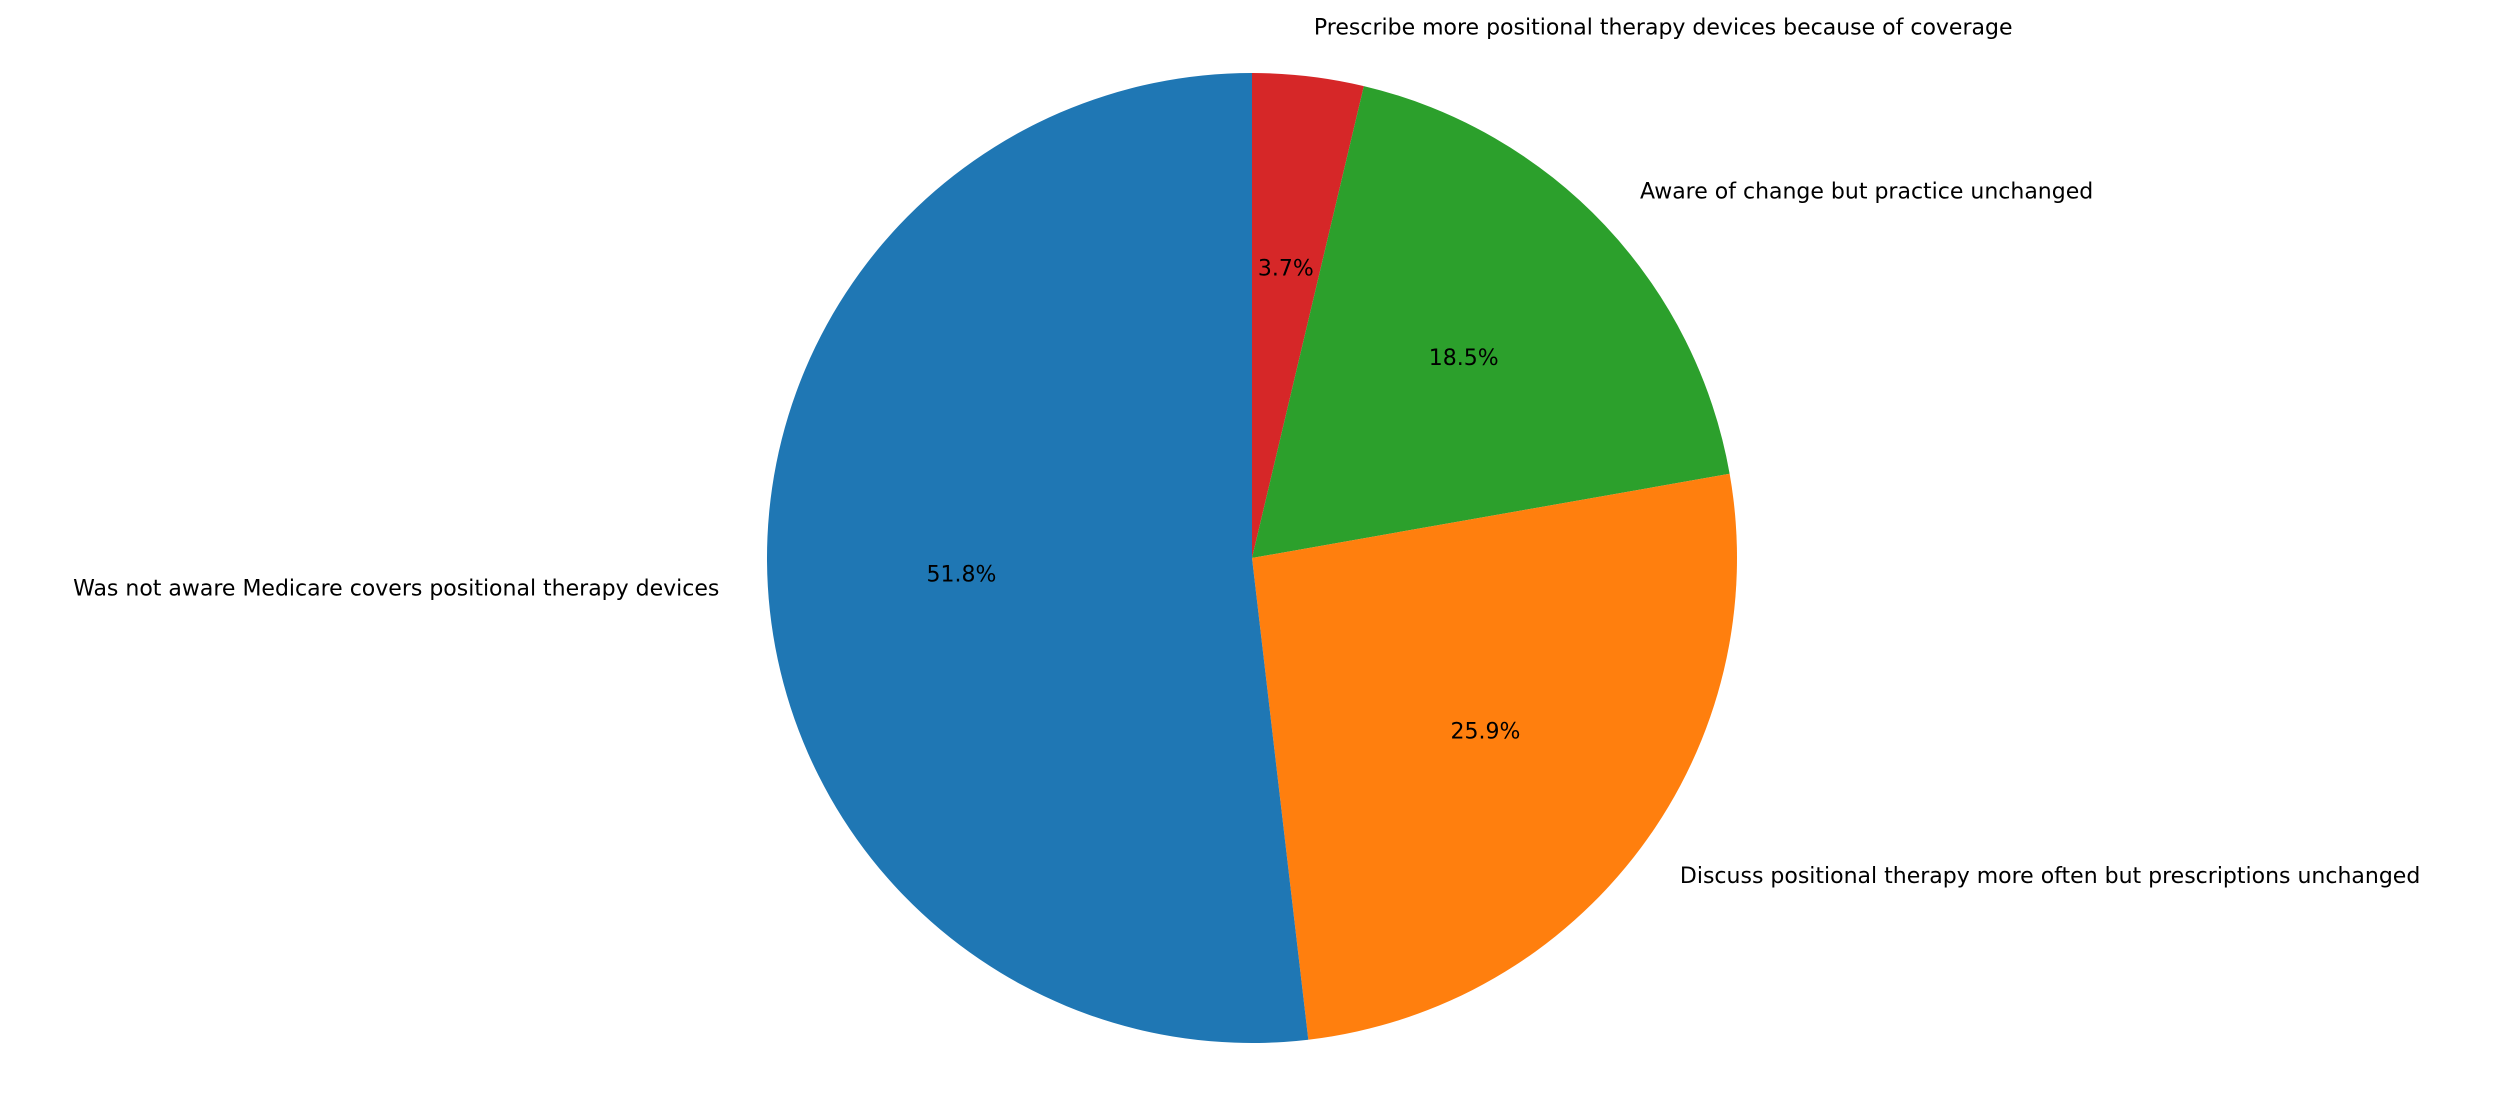 The width and height of the screenshot is (2500, 1106). What do you see at coordinates (1485, 731) in the screenshot?
I see `pct-label-2: 25.9%` at bounding box center [1485, 731].